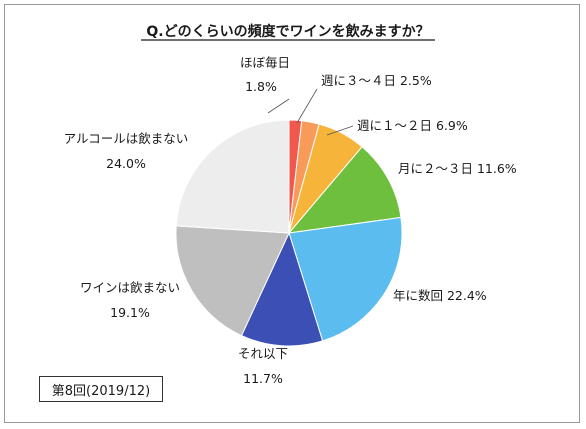  What do you see at coordinates (130, 287) in the screenshot?
I see `slice-label-name: ワインは飲まない` at bounding box center [130, 287].